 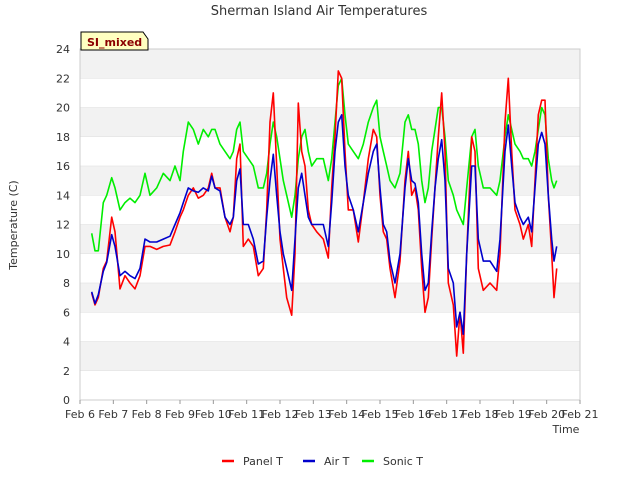 What do you see at coordinates (319, 11) in the screenshot?
I see `chart-title: Sherman Island Air Temperatures` at bounding box center [319, 11].